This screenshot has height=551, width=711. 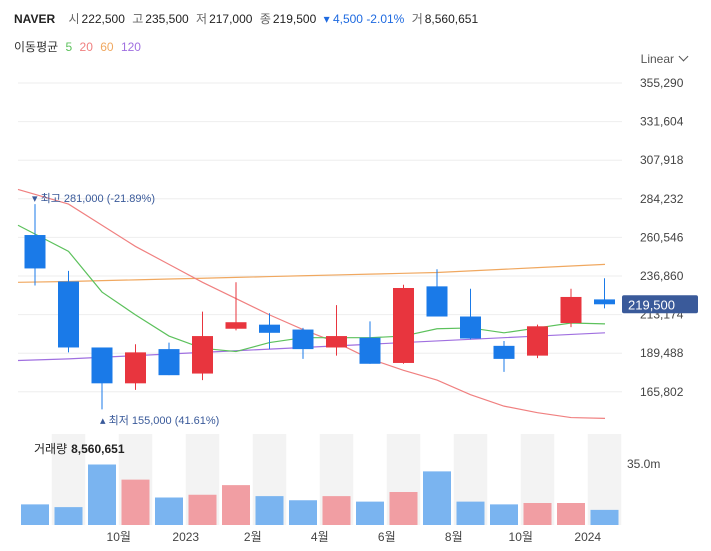 I want to click on change-value: ▾ 4,500 -2.01%, so click(x=364, y=19).